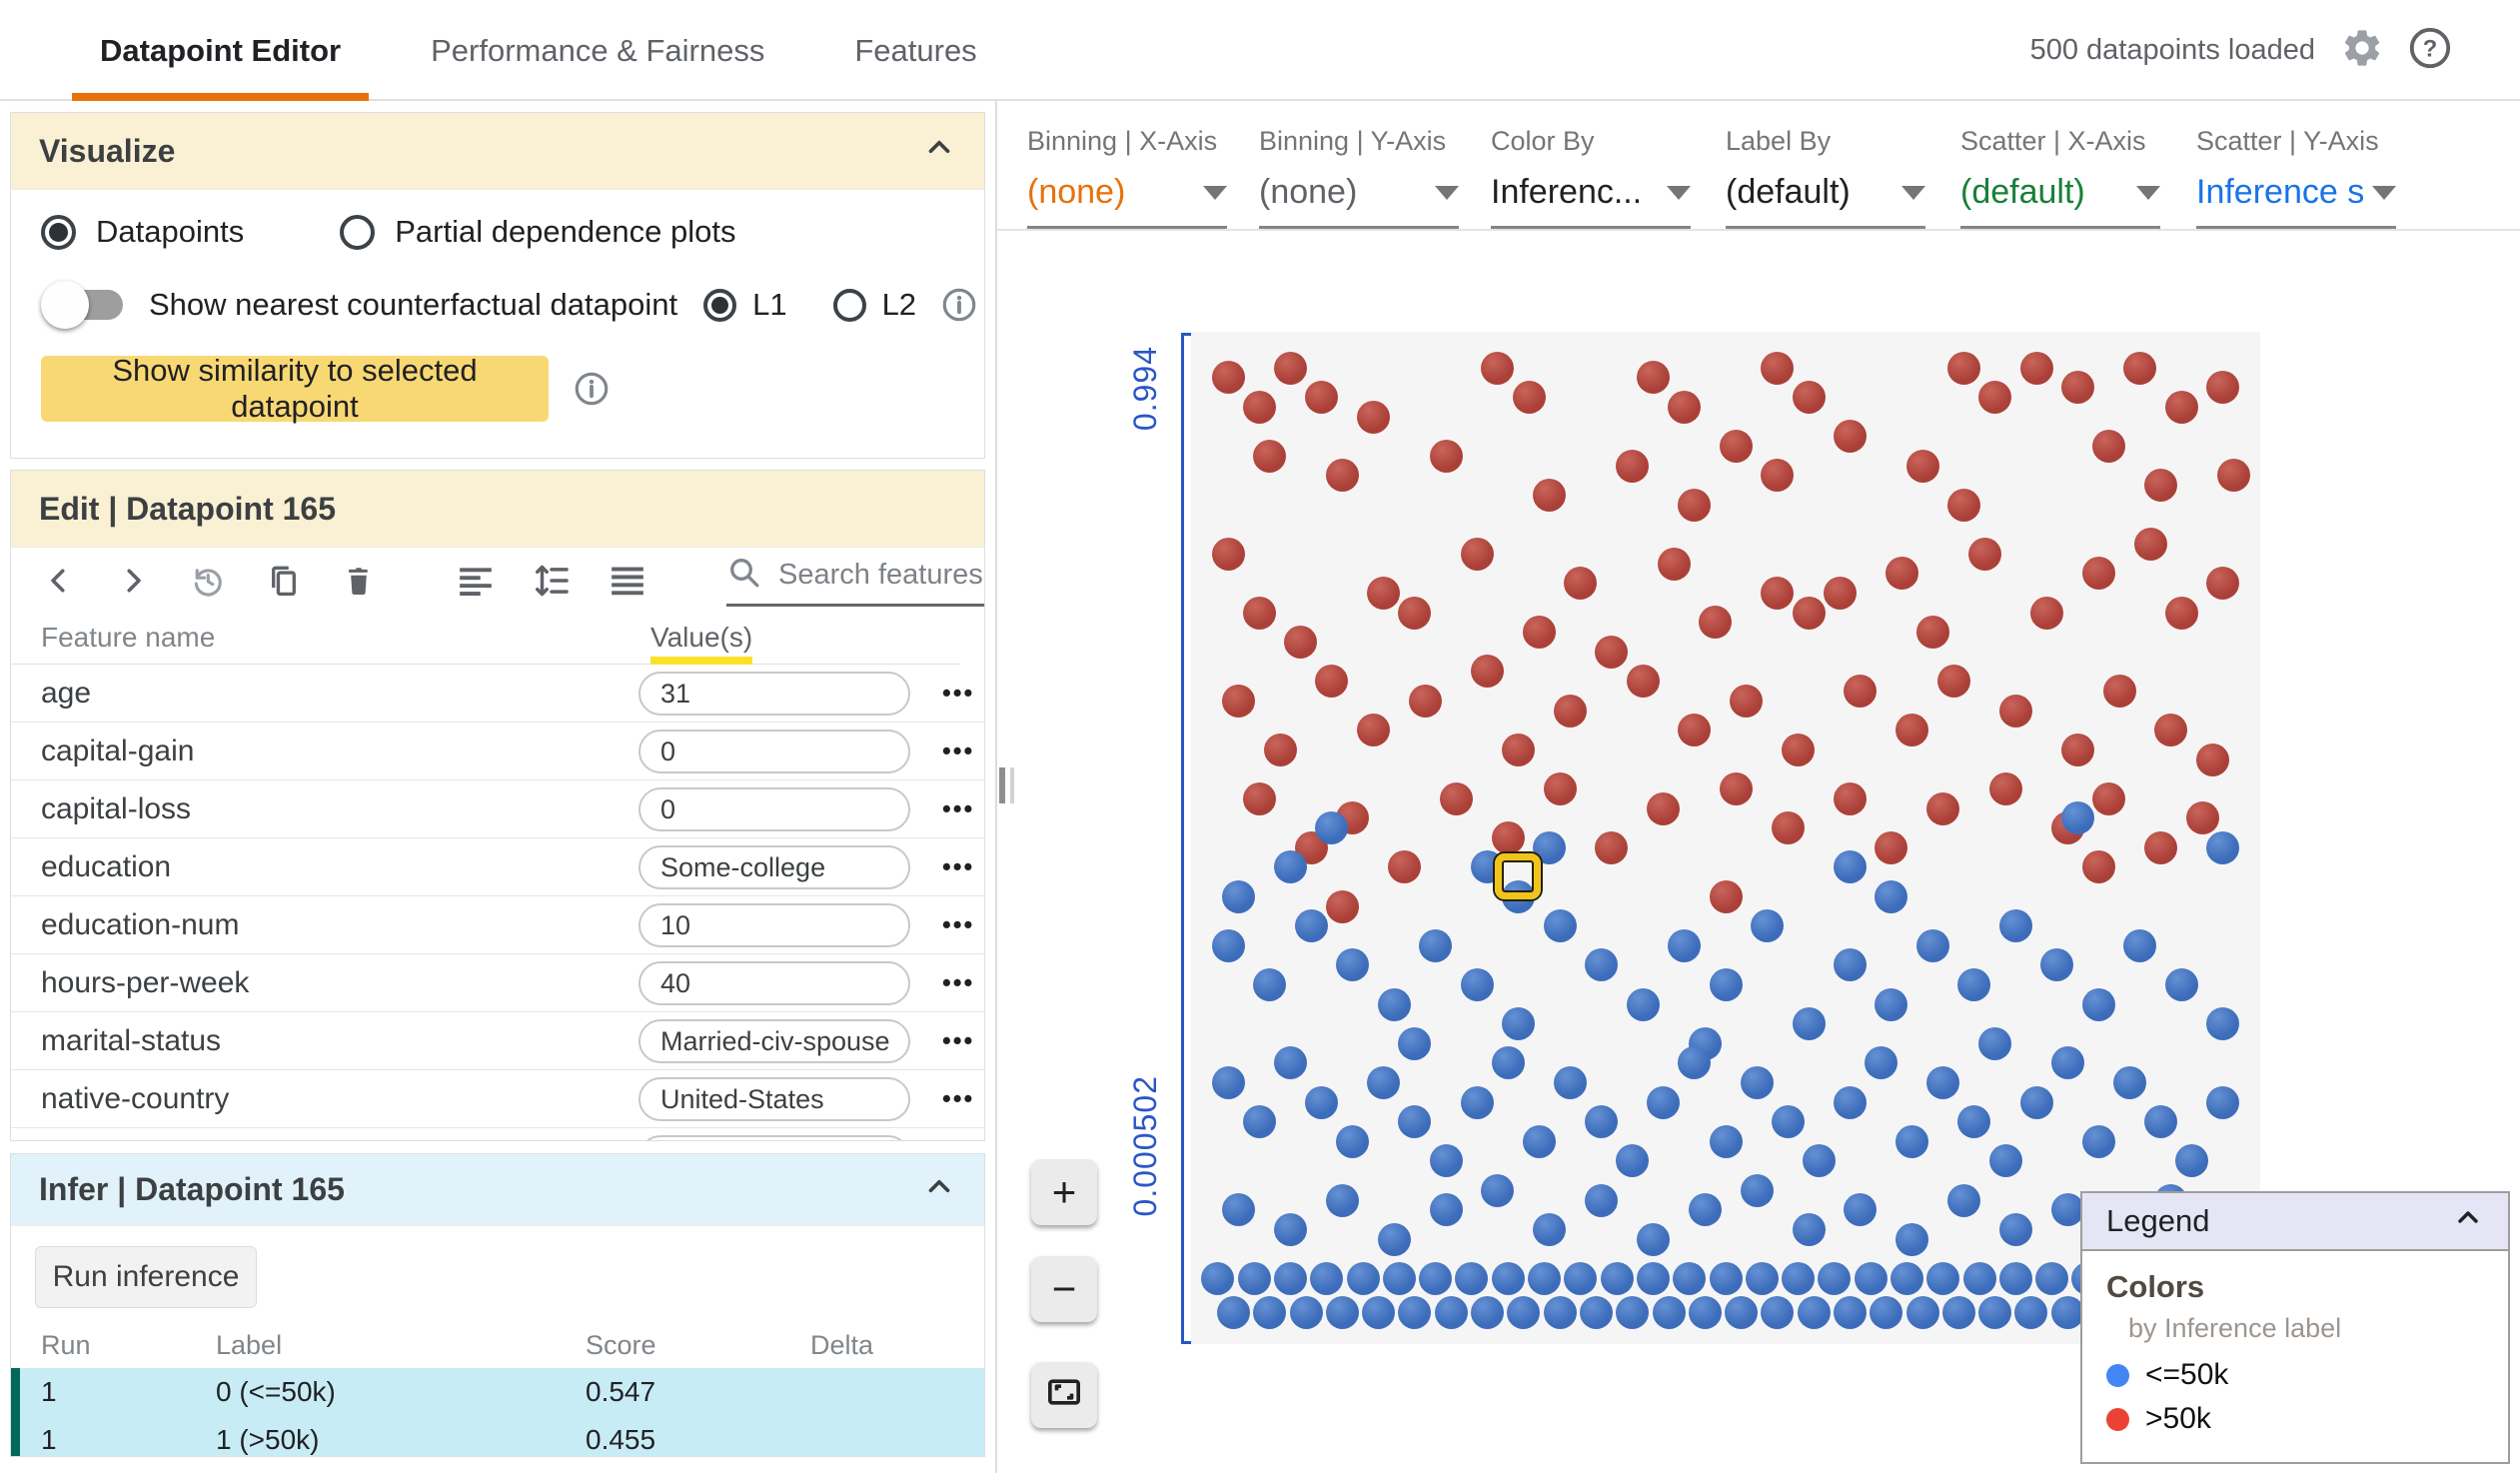  What do you see at coordinates (1825, 201) in the screenshot?
I see `dropdown-value-row: (default)` at bounding box center [1825, 201].